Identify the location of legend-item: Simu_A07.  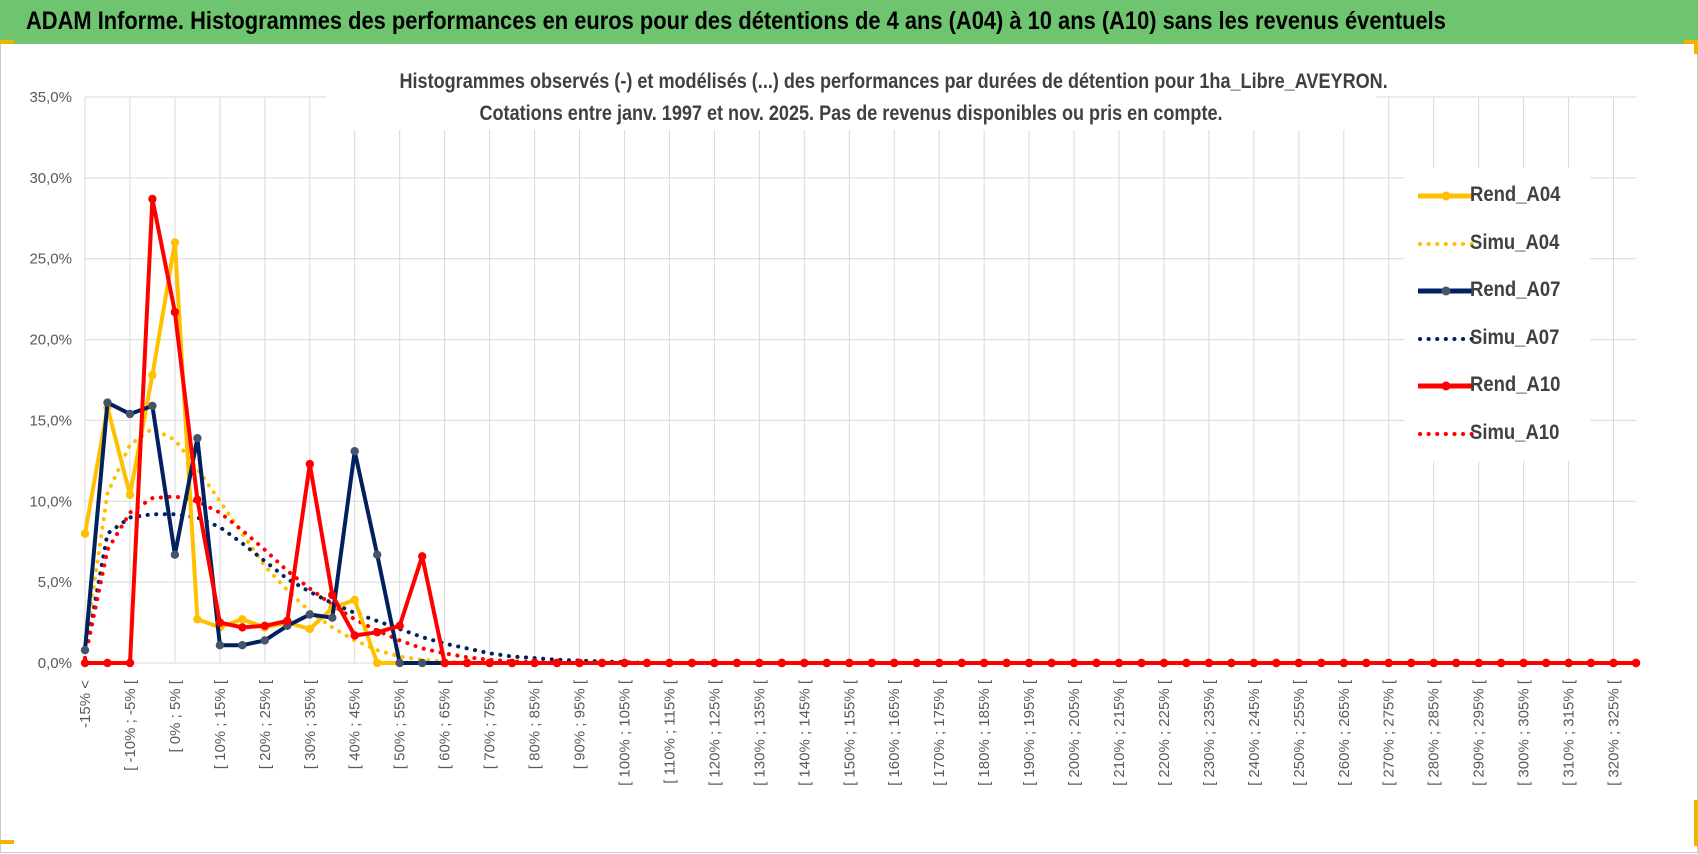
(1497, 339).